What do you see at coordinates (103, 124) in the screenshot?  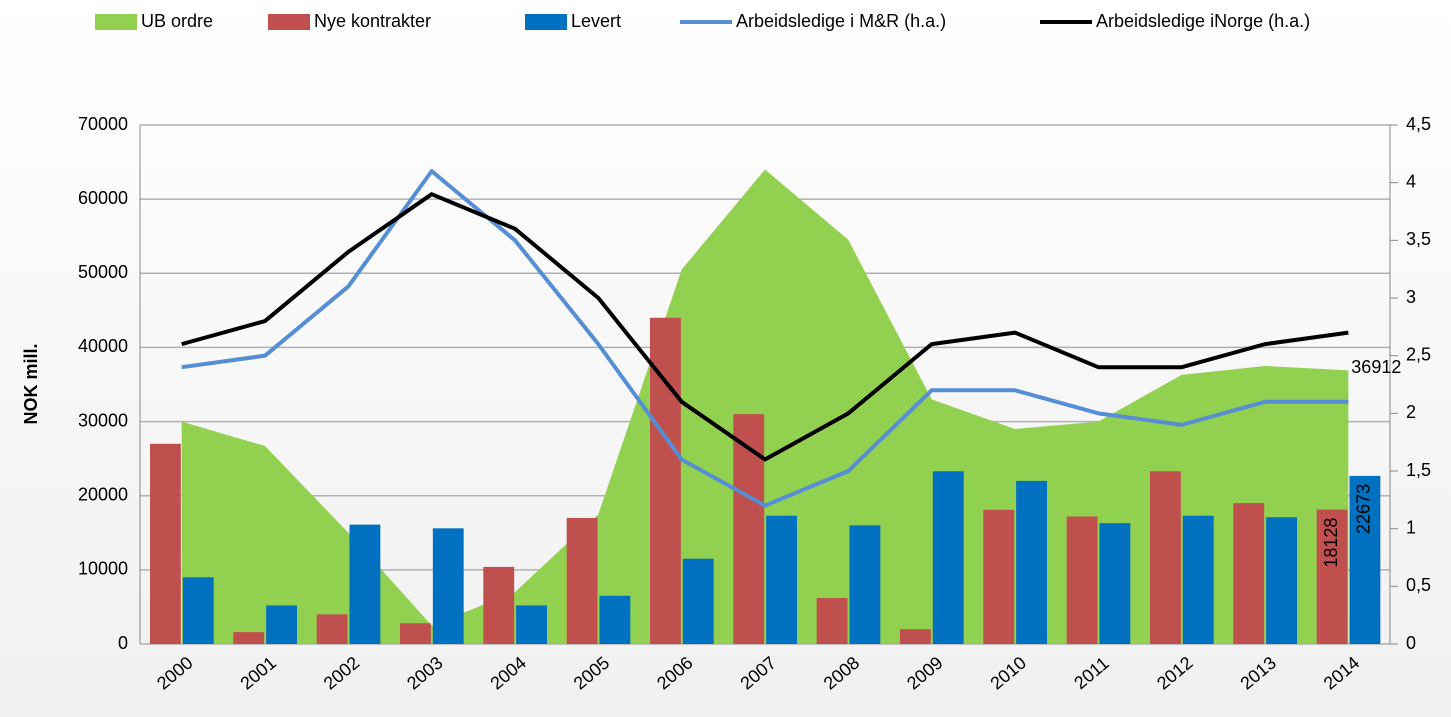 I see `y-tick-label: 70000` at bounding box center [103, 124].